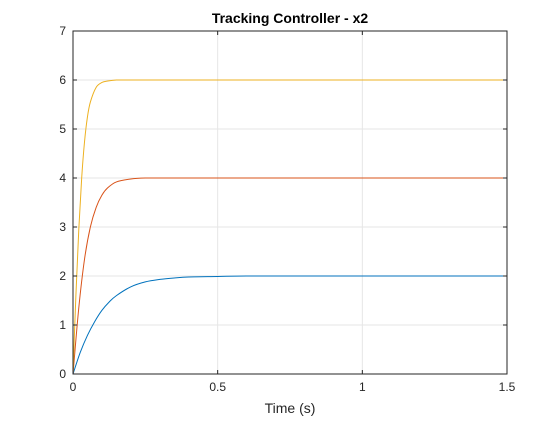  What do you see at coordinates (217, 387) in the screenshot?
I see `x-tick-label: 0.5` at bounding box center [217, 387].